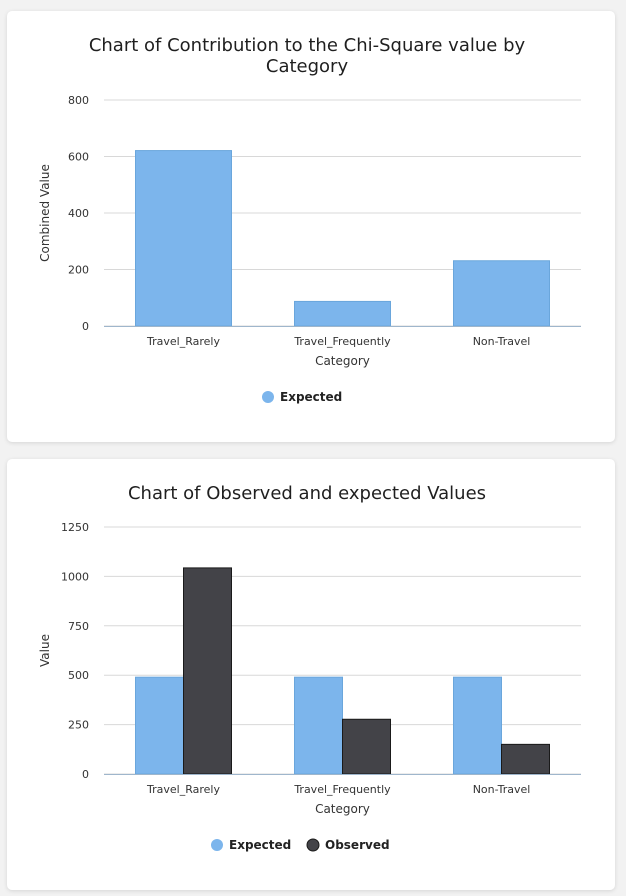 The image size is (626, 896). What do you see at coordinates (78, 213) in the screenshot?
I see `chart1-y-tick-label: 400` at bounding box center [78, 213].